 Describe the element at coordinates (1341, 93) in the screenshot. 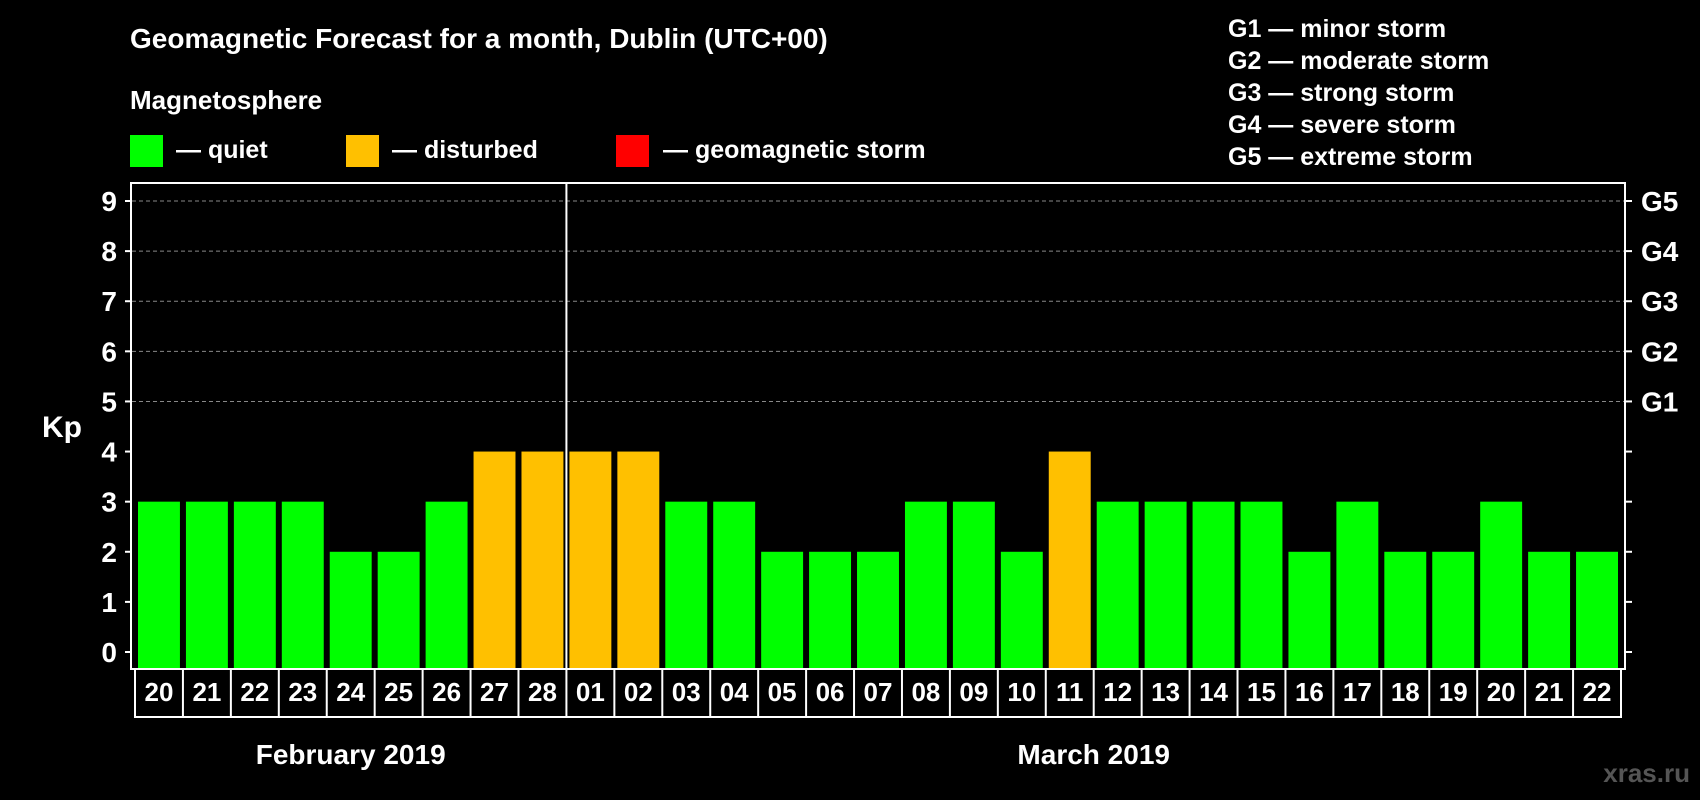

I see `storm-scale-g3: G3 — strong storm` at that location.